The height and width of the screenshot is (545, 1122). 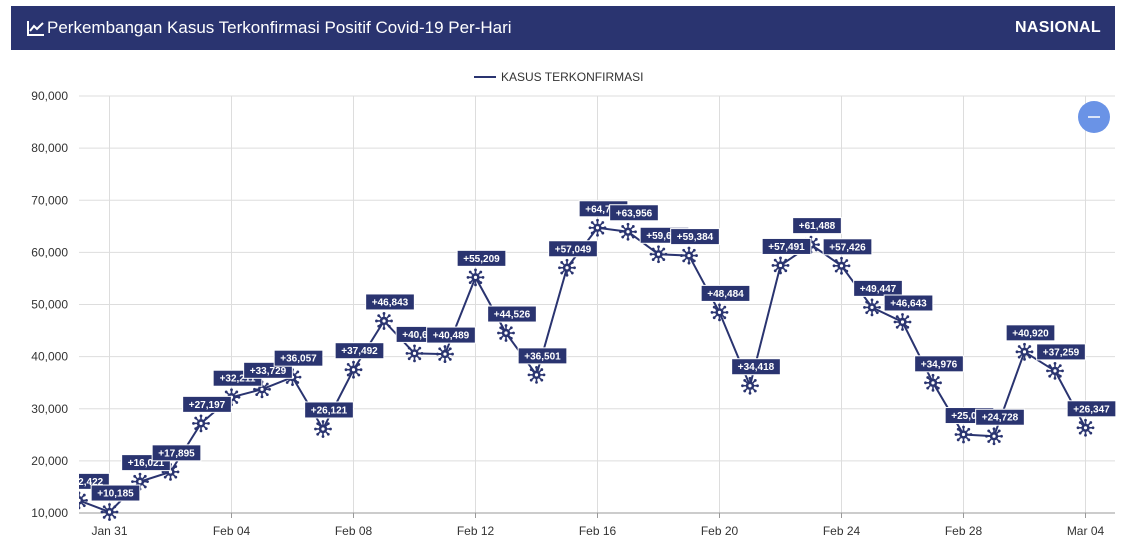 What do you see at coordinates (1000, 417) in the screenshot?
I see `data-label: +24,728` at bounding box center [1000, 417].